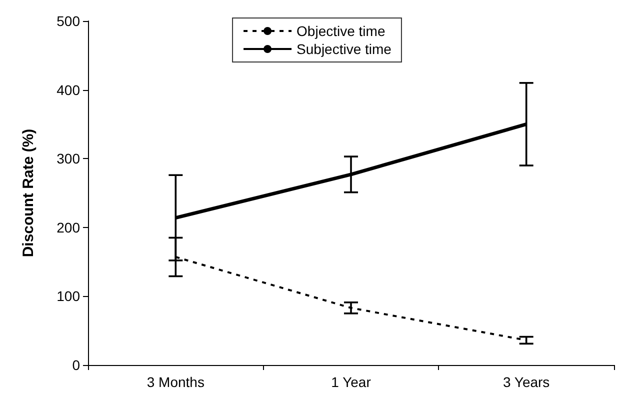  What do you see at coordinates (28, 193) in the screenshot?
I see `y-axis-title: Discount Rate (%)` at bounding box center [28, 193].